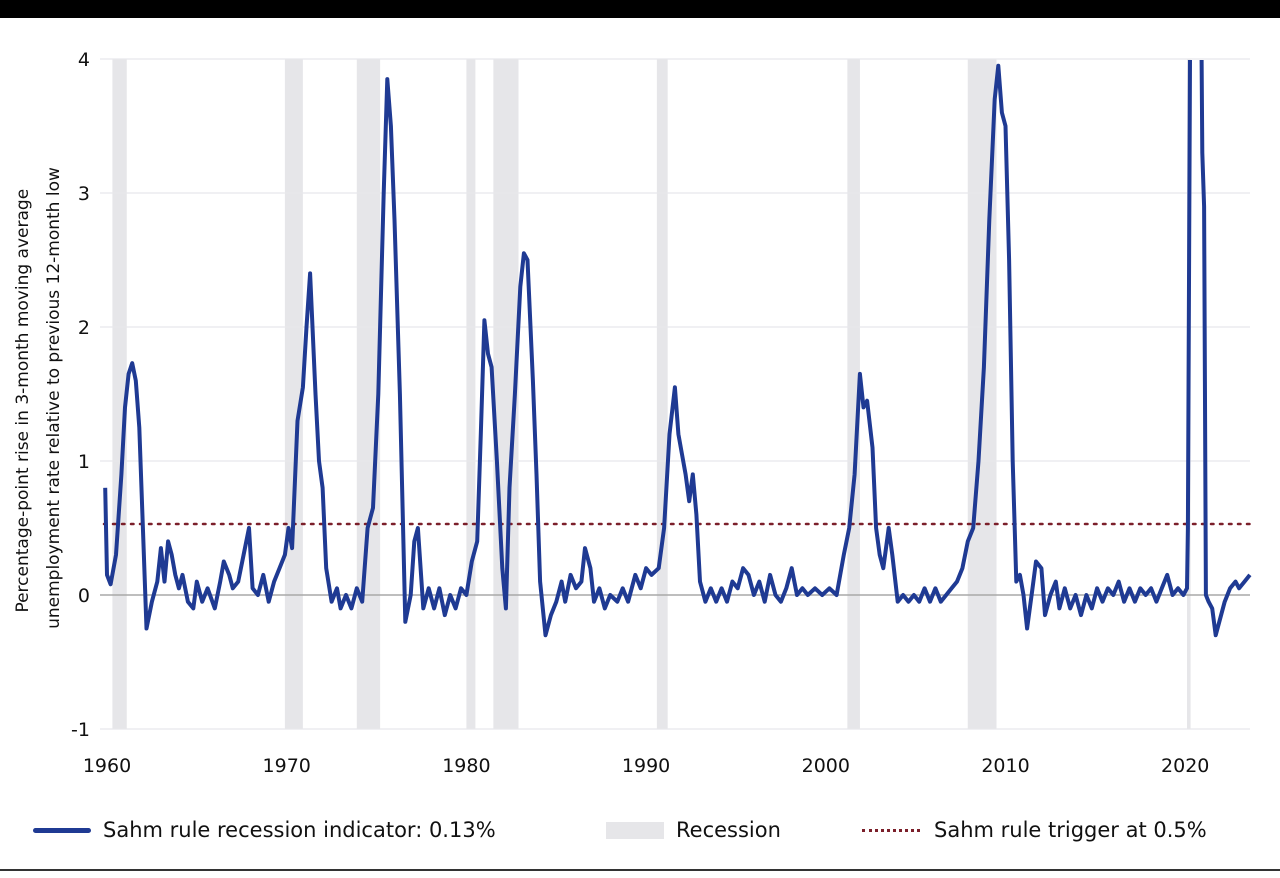 This screenshot has width=1280, height=878. I want to click on y-tick-label: -1, so click(80, 730).